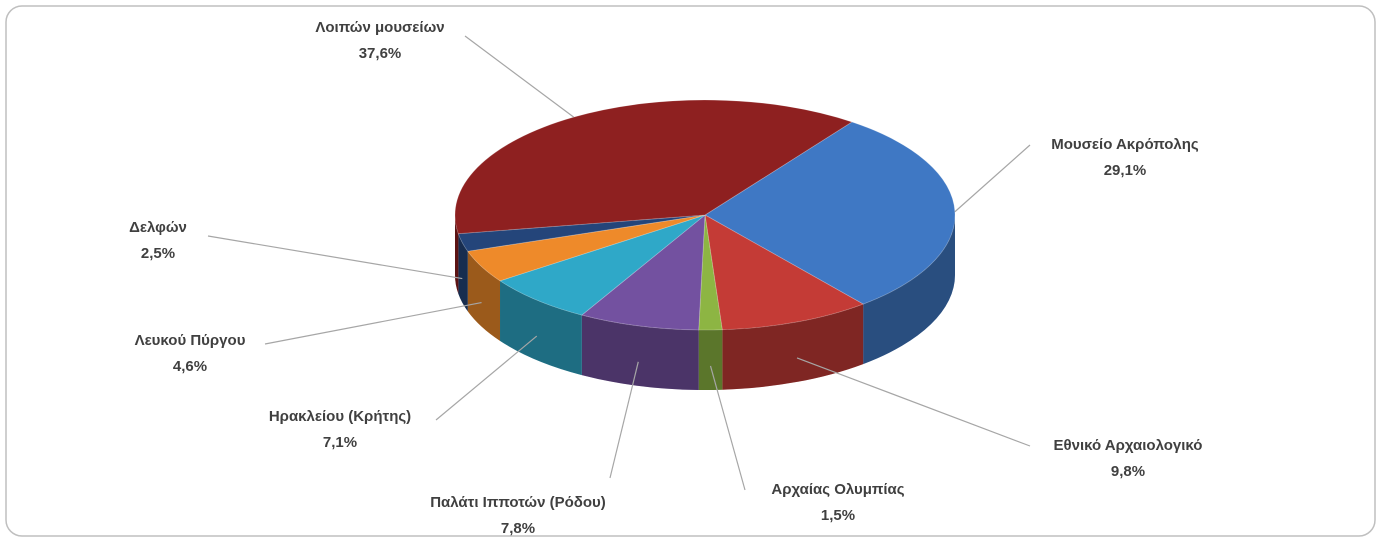  I want to click on slice-value-label: 7,8%, so click(518, 528).